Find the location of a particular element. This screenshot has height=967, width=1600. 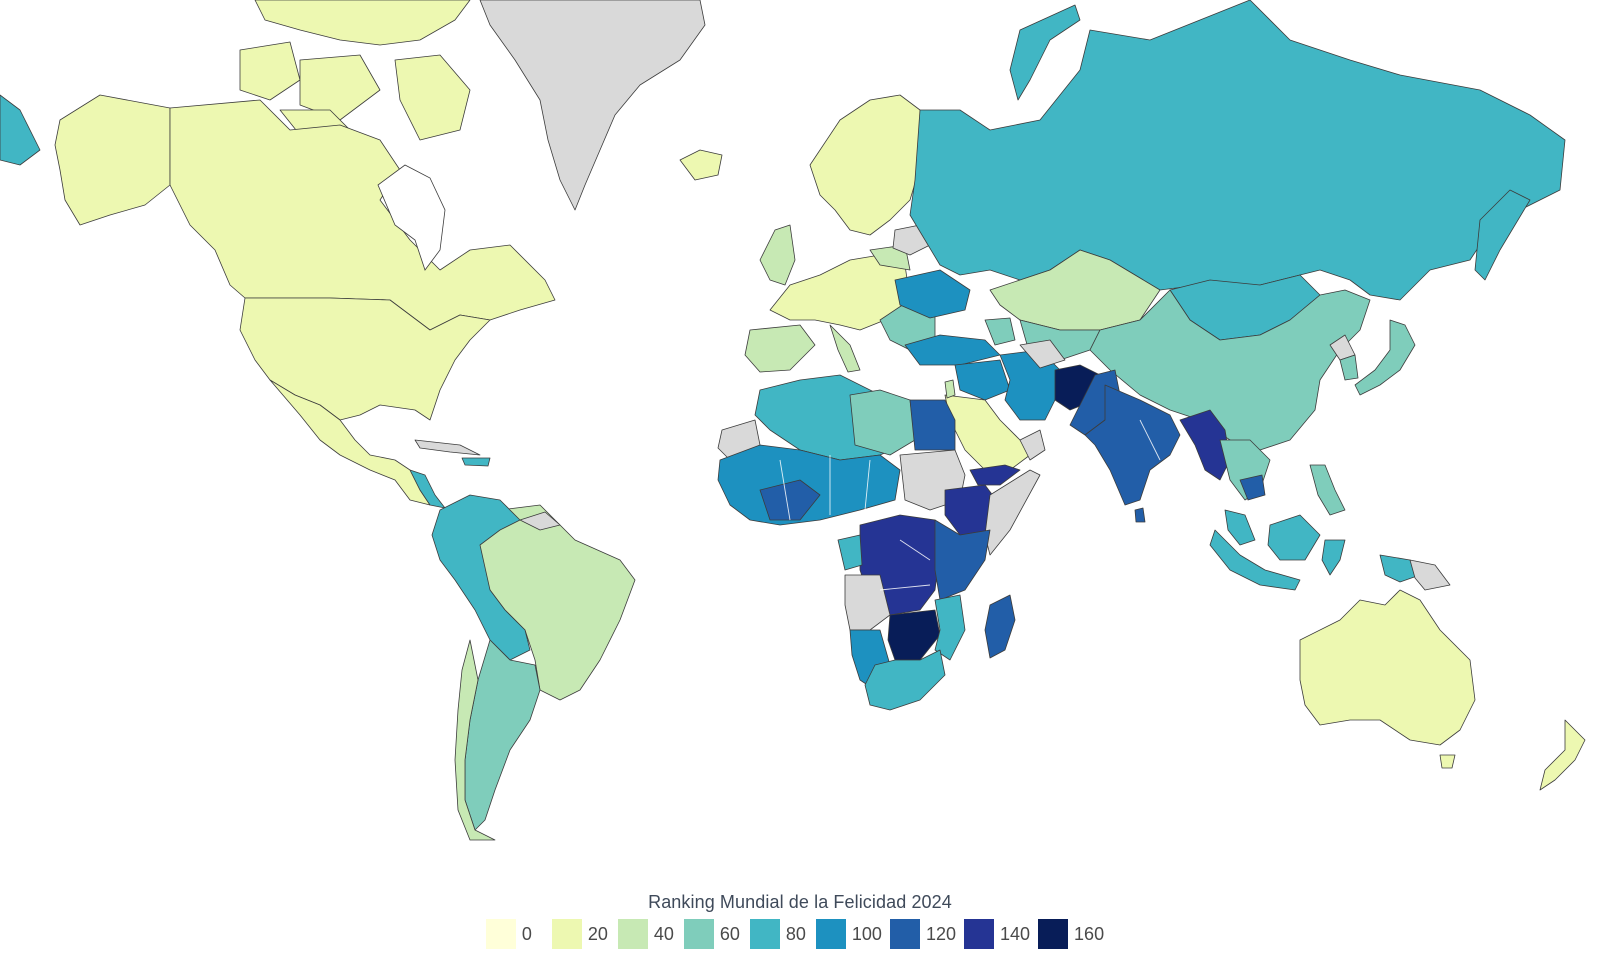

region-west-africa is located at coordinates (809, 485).